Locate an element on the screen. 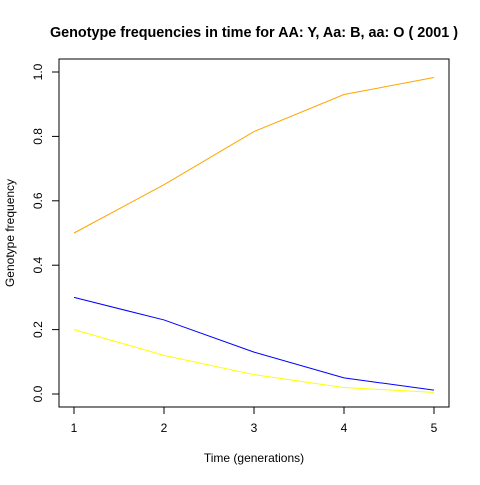 This screenshot has width=480, height=485. y-axis-label: Genotype frequency is located at coordinates (10, 233).